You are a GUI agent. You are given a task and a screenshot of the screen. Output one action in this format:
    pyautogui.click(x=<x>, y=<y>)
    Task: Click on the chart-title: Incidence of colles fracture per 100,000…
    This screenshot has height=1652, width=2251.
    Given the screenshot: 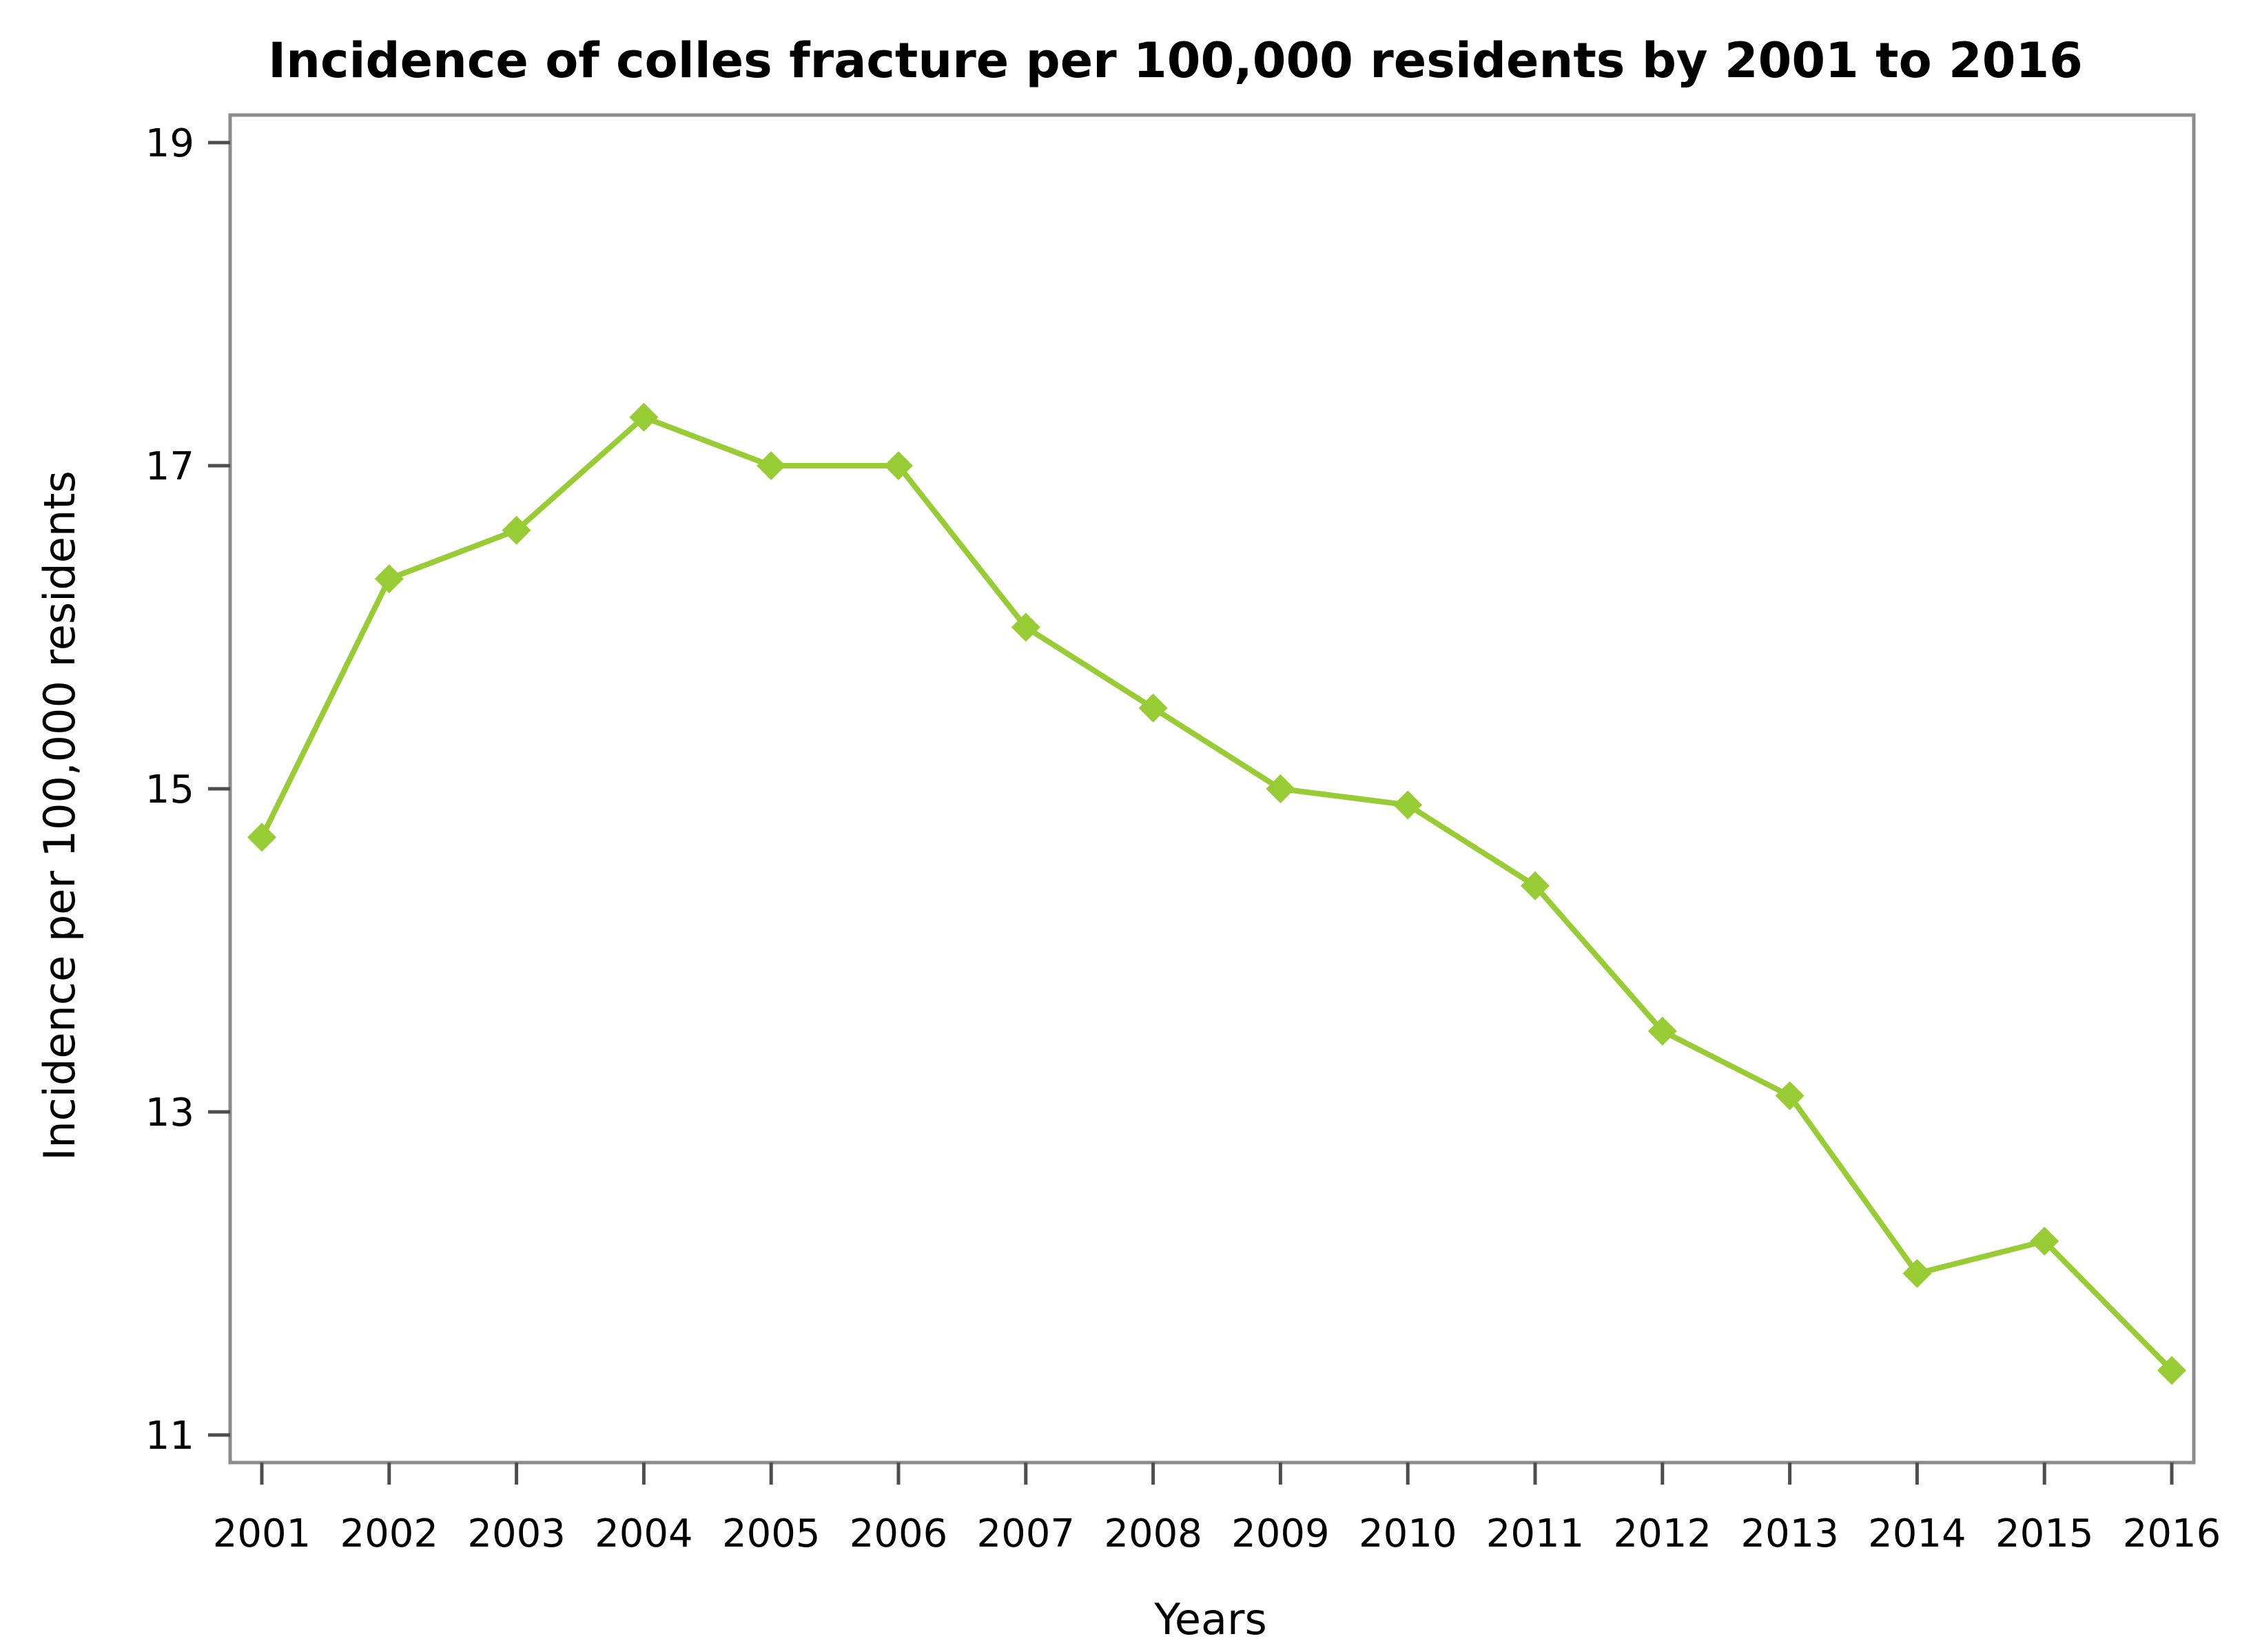 What is the action you would take?
    pyautogui.click(x=1176, y=60)
    